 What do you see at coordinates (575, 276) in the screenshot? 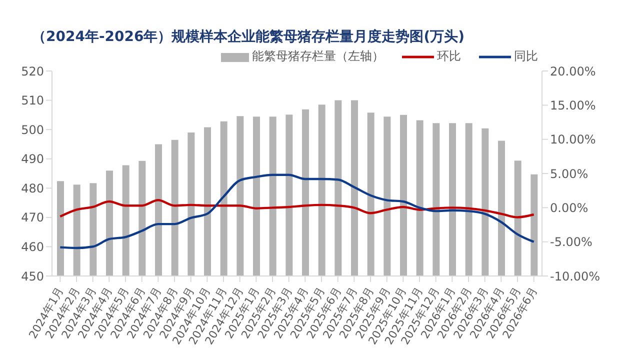
I see `y2-tick-label: -10.00%` at bounding box center [575, 276].